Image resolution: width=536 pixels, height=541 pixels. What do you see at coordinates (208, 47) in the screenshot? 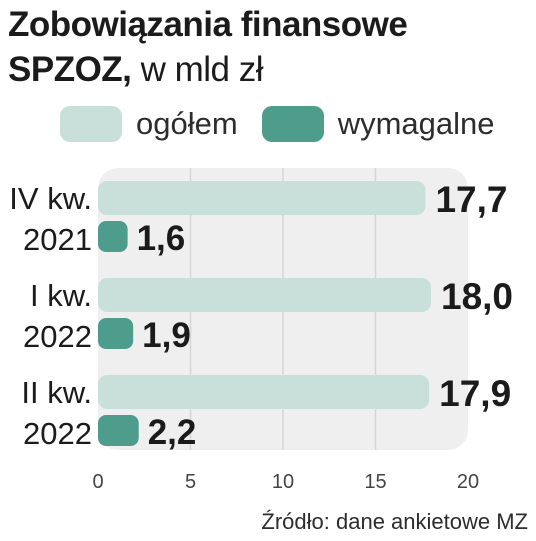
I see `chart-title: Zobowiązania finansowe SPZOZ, w mld zł` at bounding box center [208, 47].